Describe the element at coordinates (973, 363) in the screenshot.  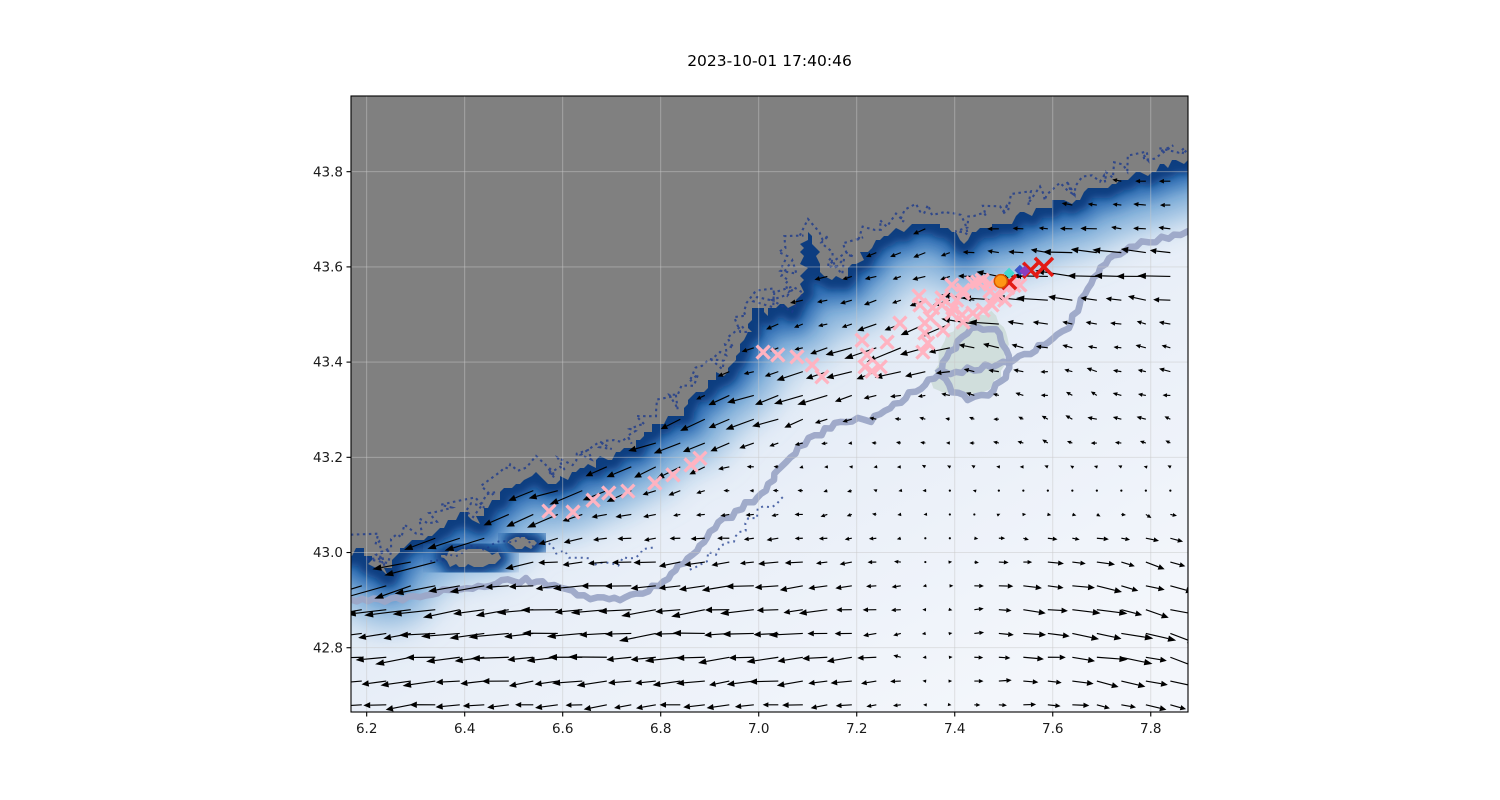
I see `isobath-contour-loop` at that location.